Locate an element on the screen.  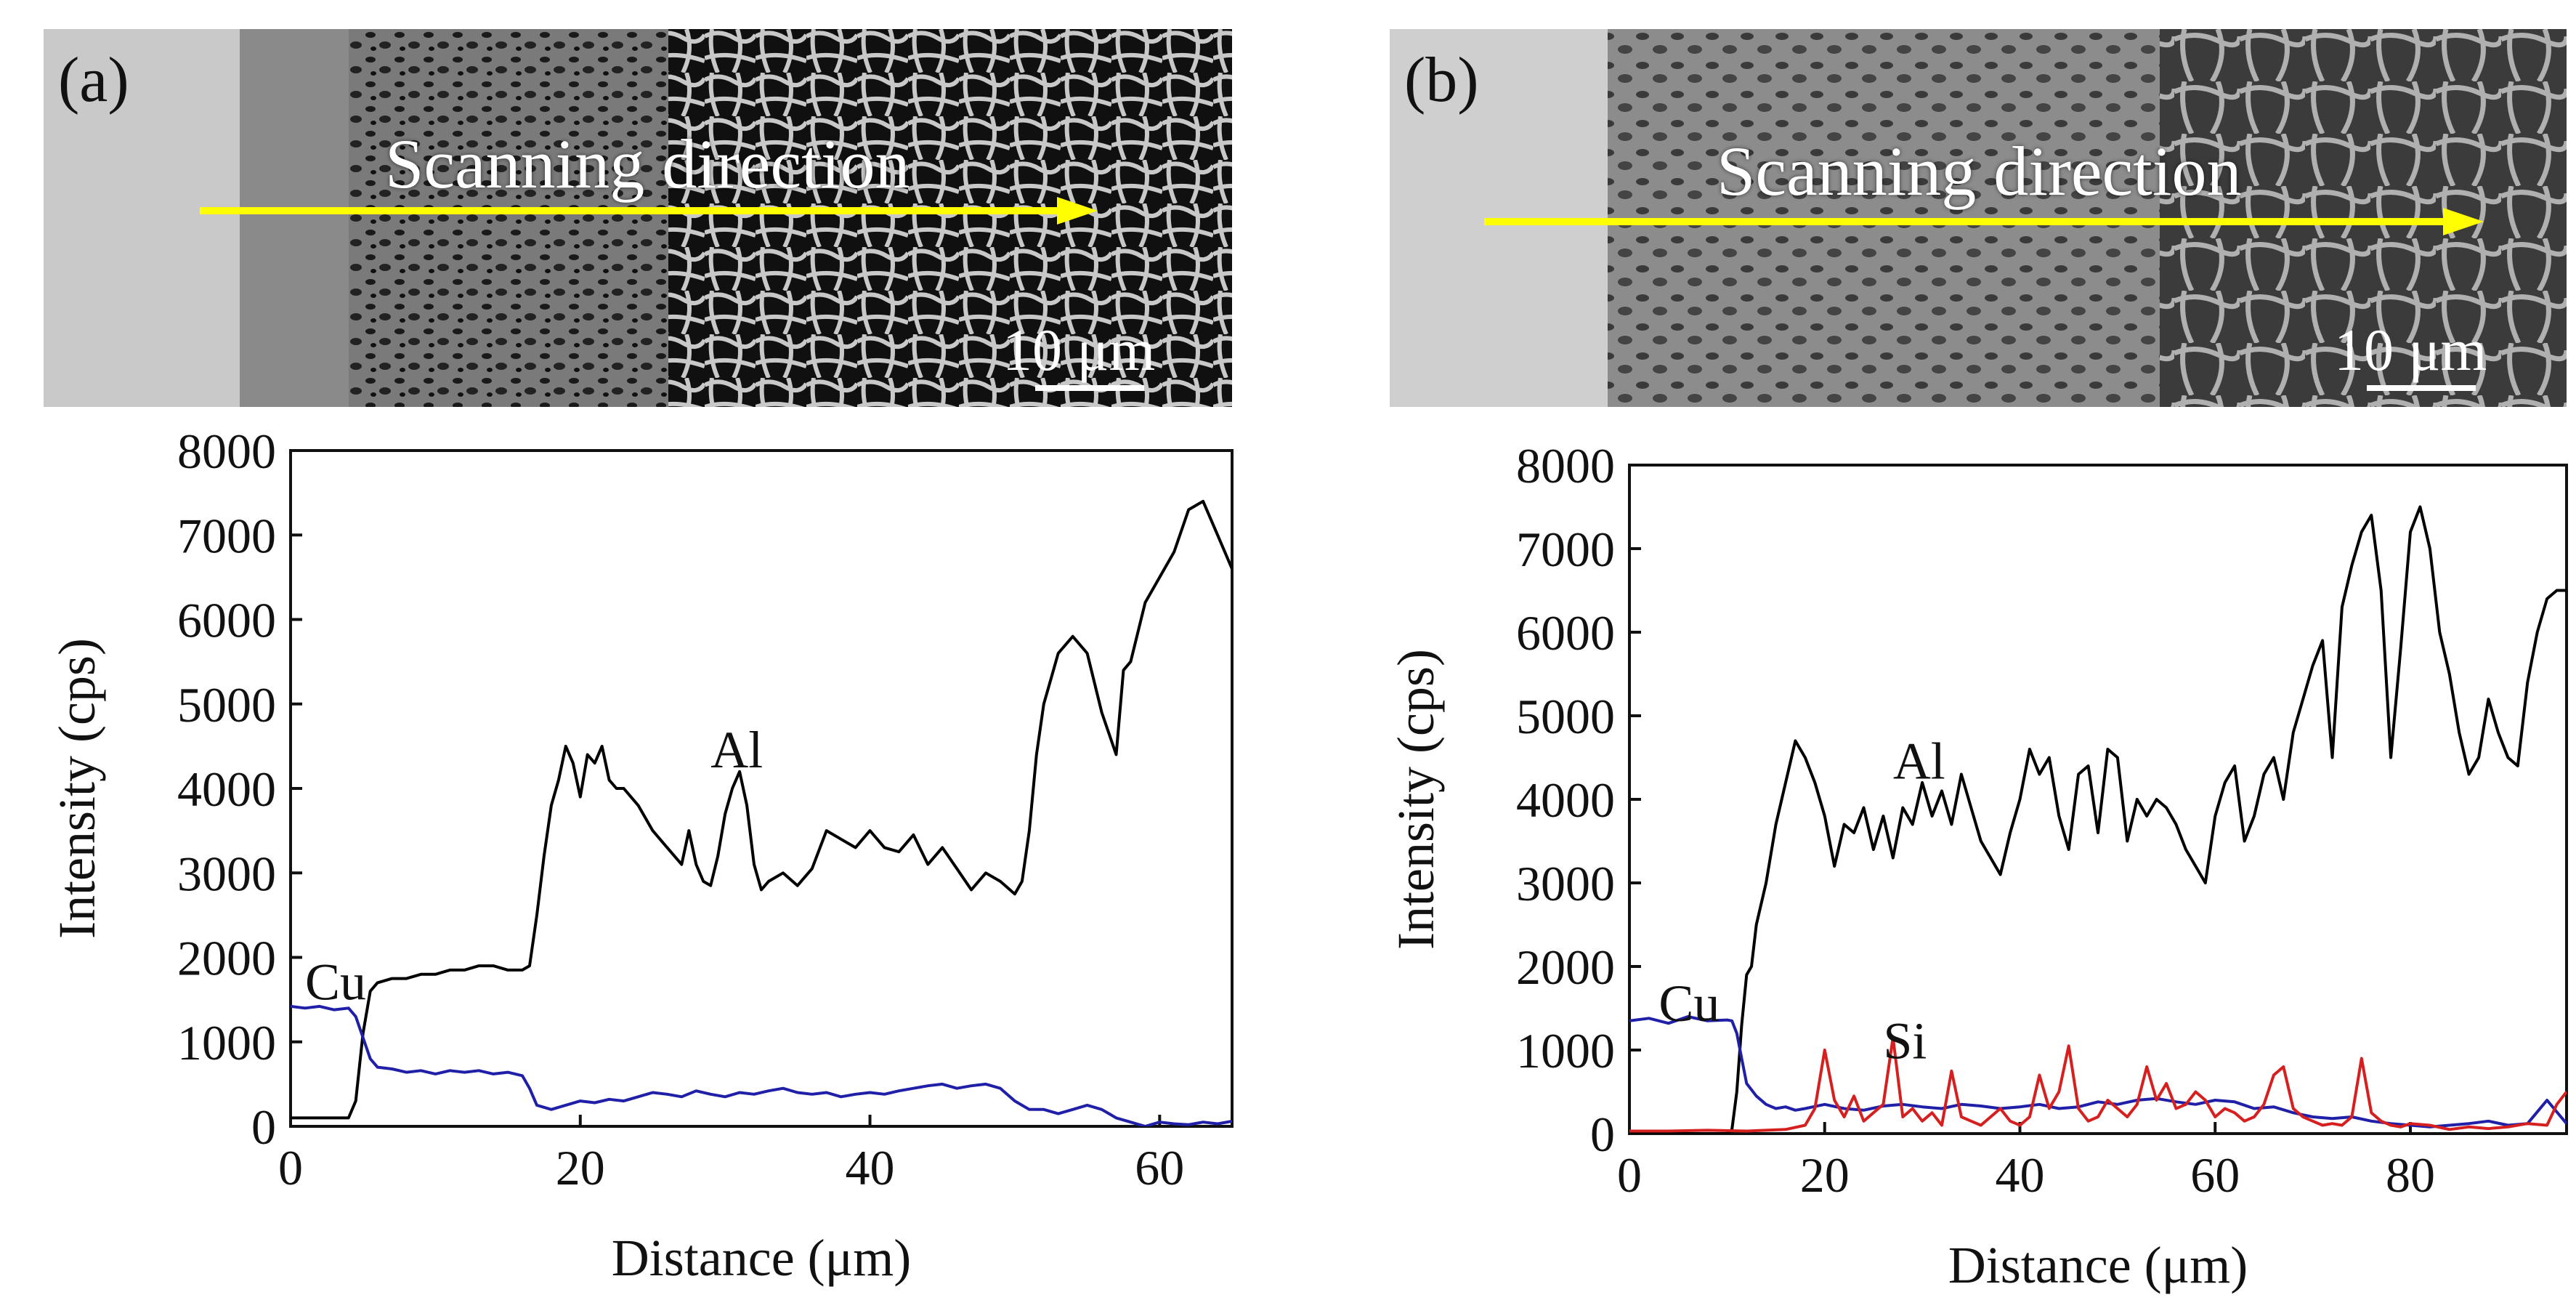
scanning-direction-caption-b: Scanning direction is located at coordinates (1979, 171).